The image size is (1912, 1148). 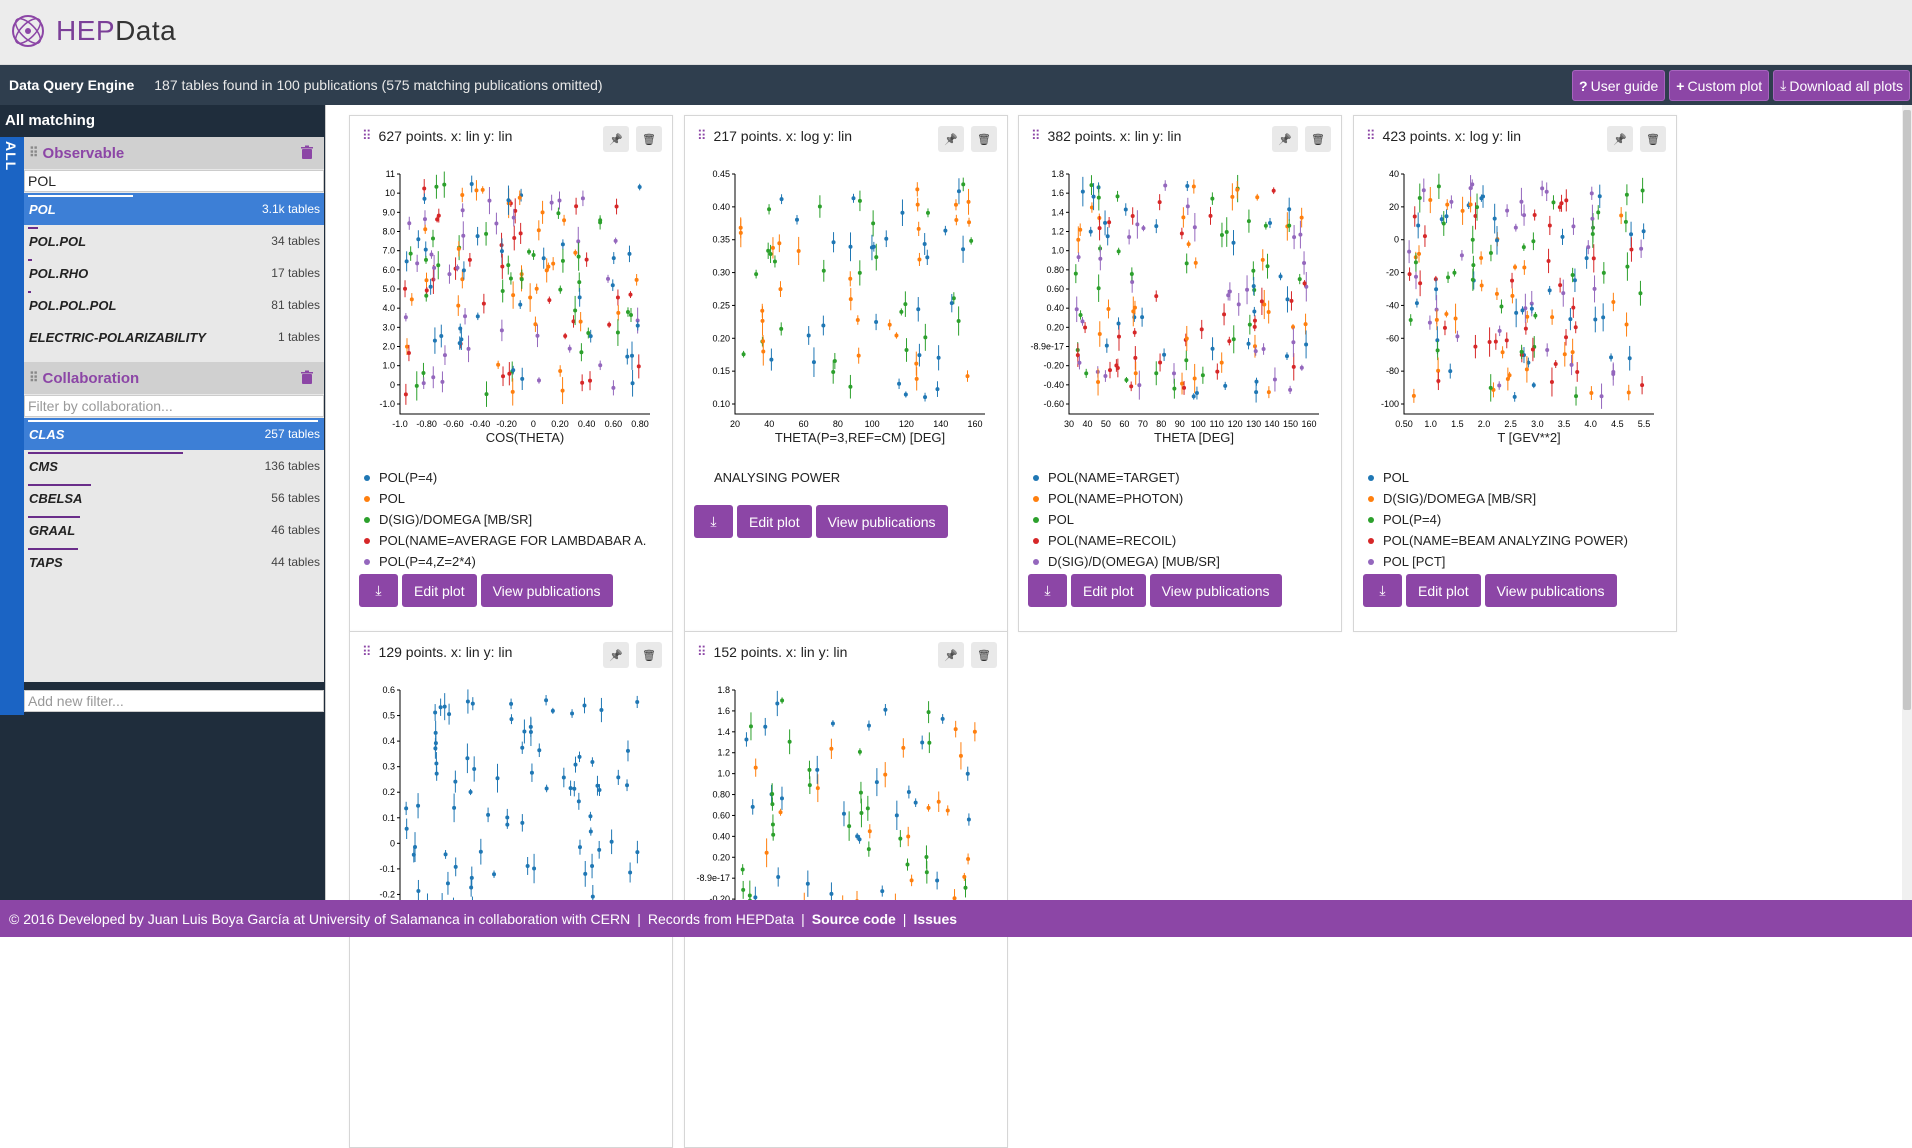 I want to click on legend-label: POL, so click(x=1396, y=477).